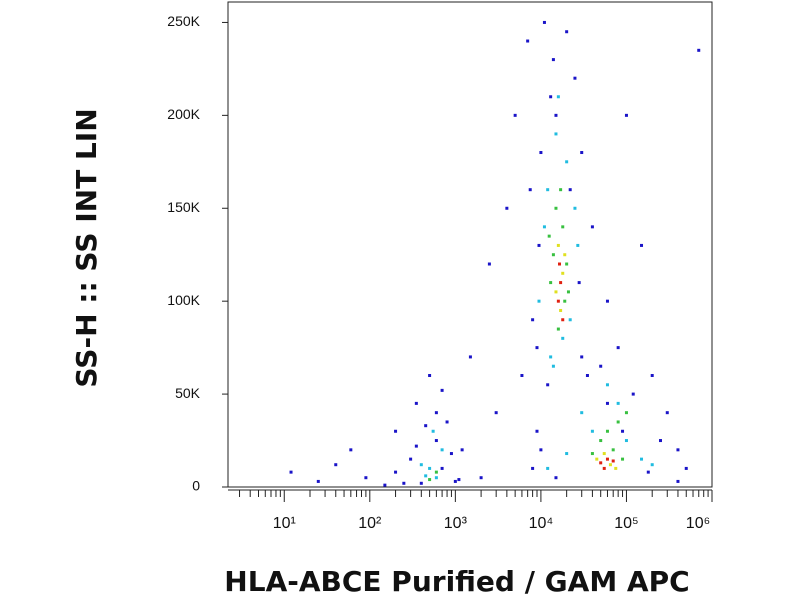 This screenshot has width=800, height=605. Describe the element at coordinates (626, 523) in the screenshot. I see `x-tick-label: 10⁵` at that location.